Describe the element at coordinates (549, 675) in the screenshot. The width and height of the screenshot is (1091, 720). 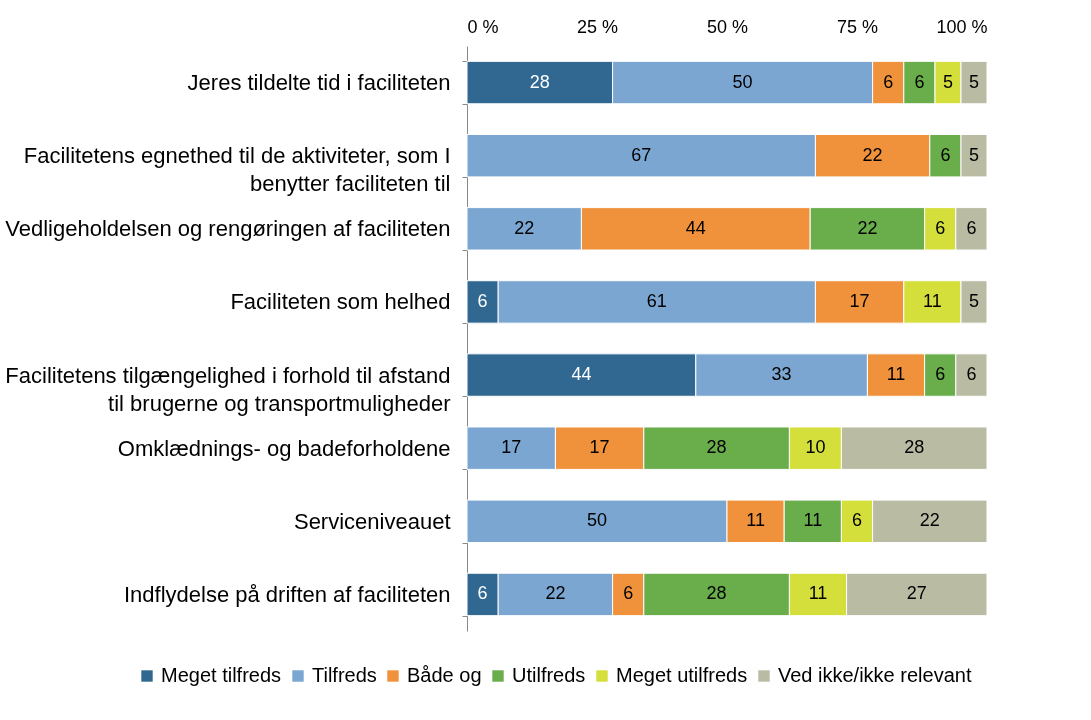
I see `legend-label: Utilfreds` at that location.